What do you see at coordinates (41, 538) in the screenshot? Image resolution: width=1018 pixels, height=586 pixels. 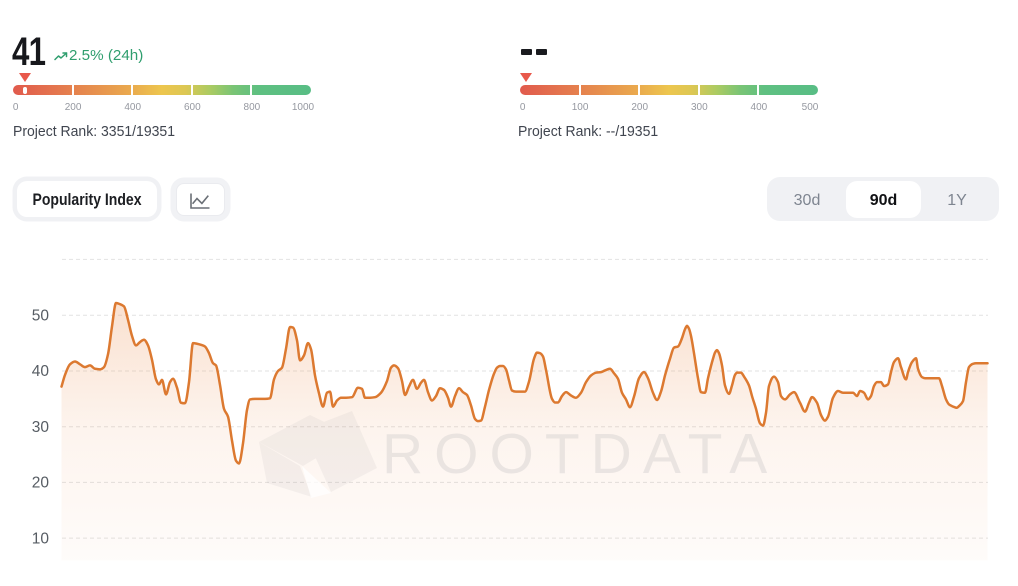 I see `svg-text: 10` at bounding box center [41, 538].